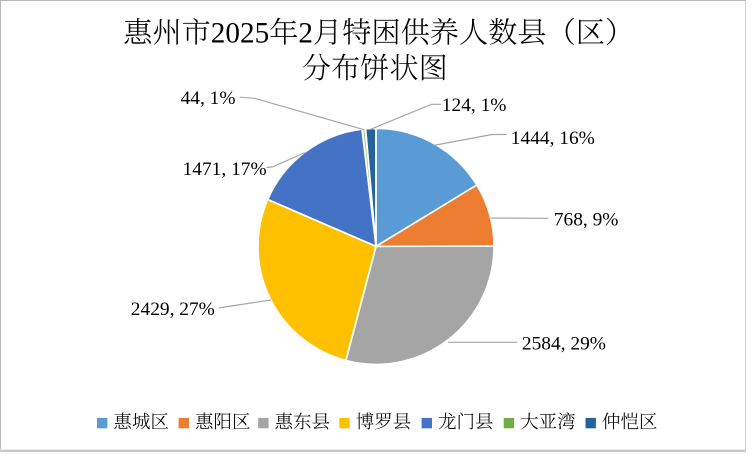 The image size is (752, 454). What do you see at coordinates (240, 34) in the screenshot?
I see `svg-text: 2025` at bounding box center [240, 34].